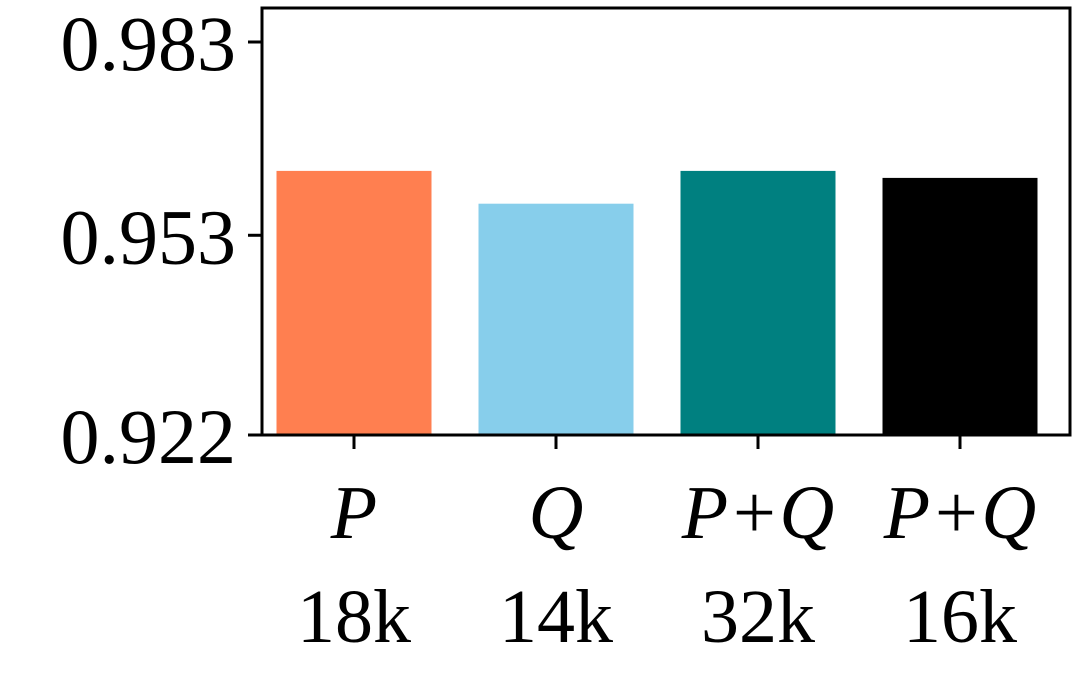  I want to click on x-tick-label-size: 16k, so click(960, 617).